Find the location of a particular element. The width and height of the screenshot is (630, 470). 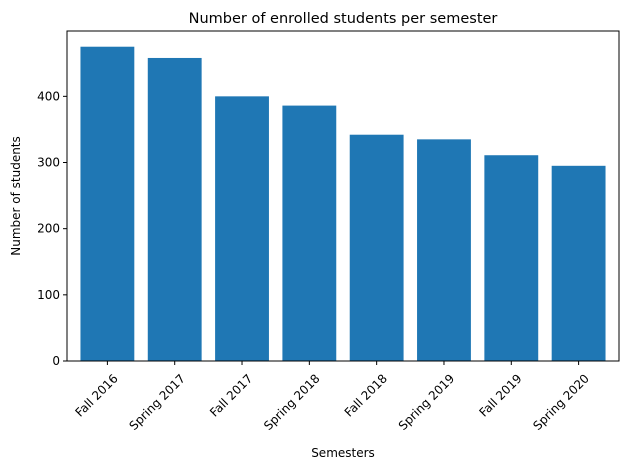

x-tick-label: Fall 2016 is located at coordinates (97, 395).